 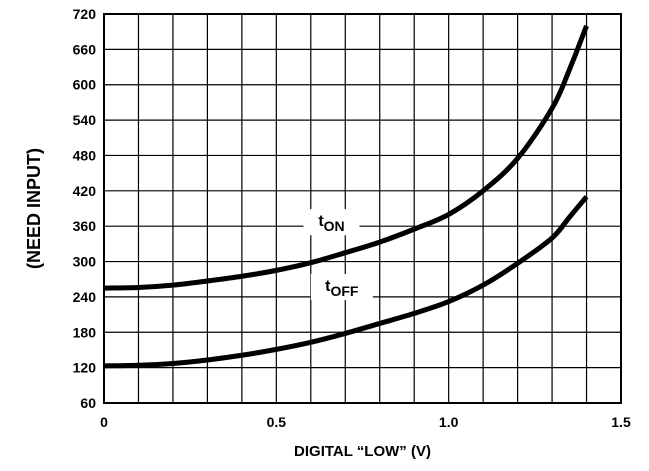 I want to click on y-tick-label: 180, so click(x=85, y=332).